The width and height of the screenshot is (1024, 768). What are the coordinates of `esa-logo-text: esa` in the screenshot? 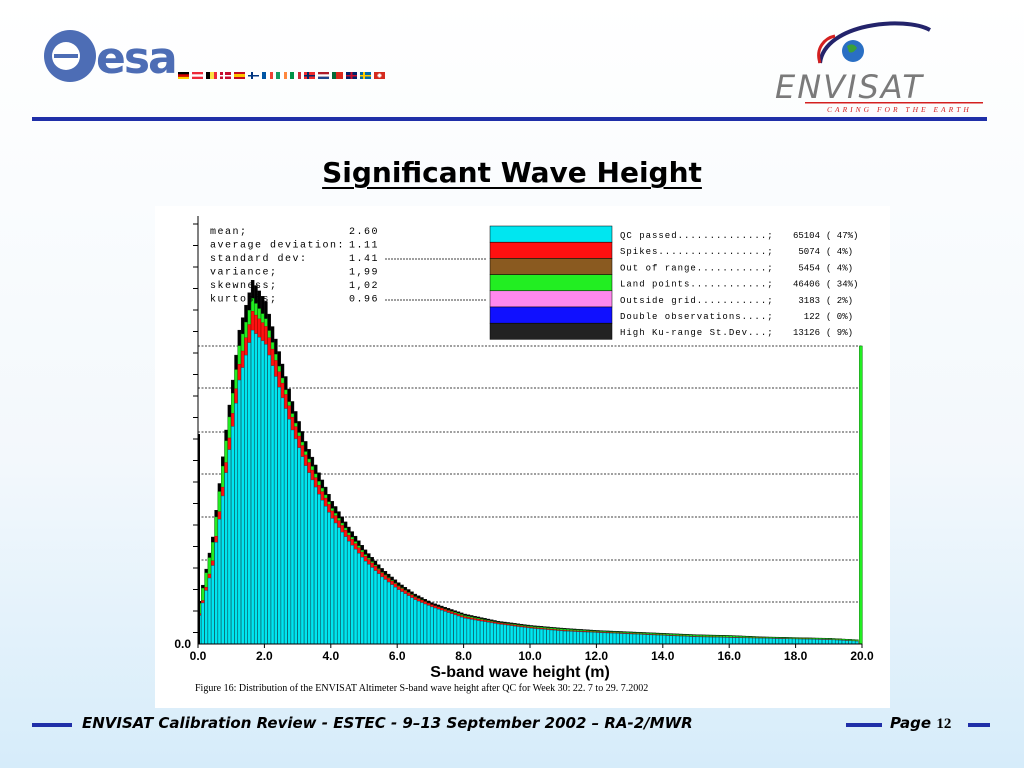 It's located at (136, 58).